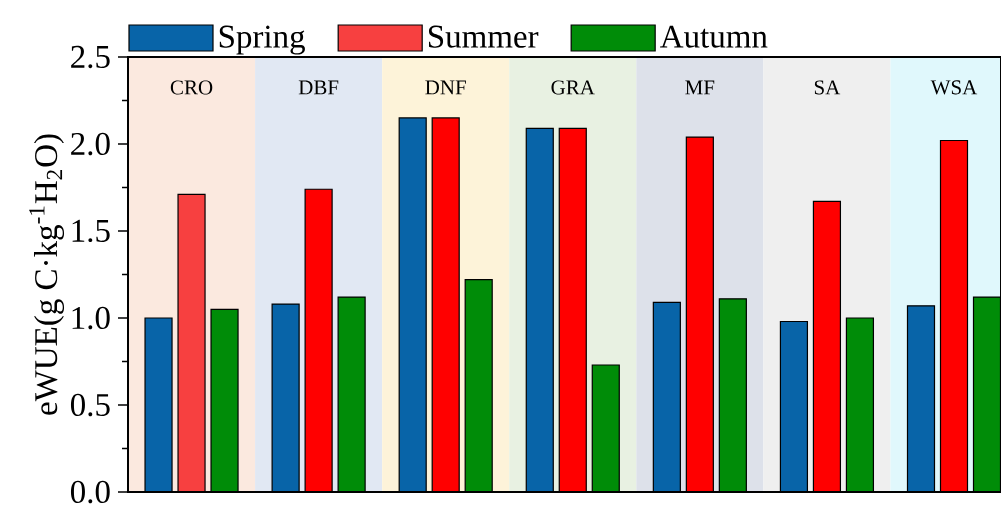 The image size is (1001, 516). What do you see at coordinates (573, 87) in the screenshot?
I see `x-tick-label: GRA` at bounding box center [573, 87].